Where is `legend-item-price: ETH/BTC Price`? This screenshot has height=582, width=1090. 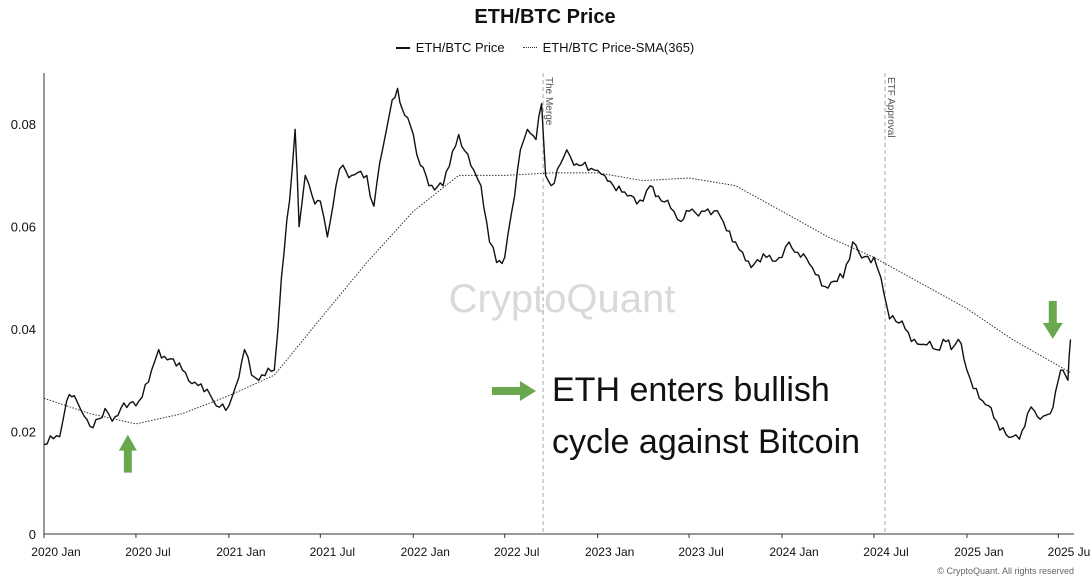
legend-item-price: ETH/BTC Price is located at coordinates (450, 47).